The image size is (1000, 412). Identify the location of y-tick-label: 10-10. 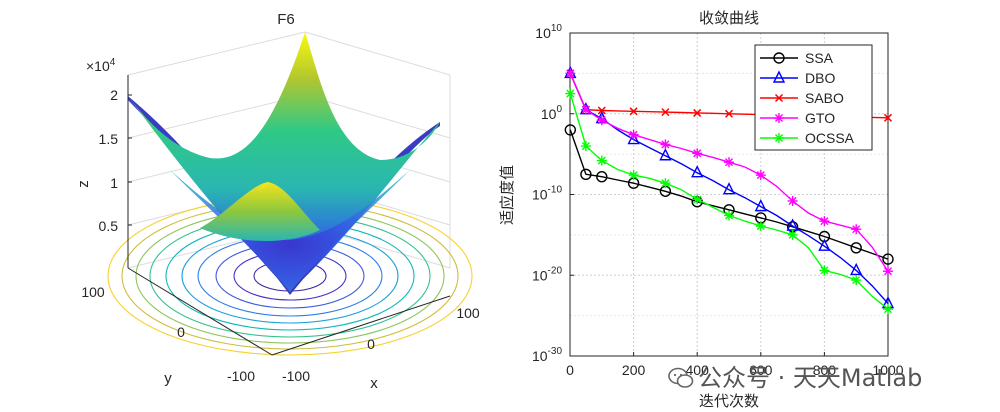
(547, 194).